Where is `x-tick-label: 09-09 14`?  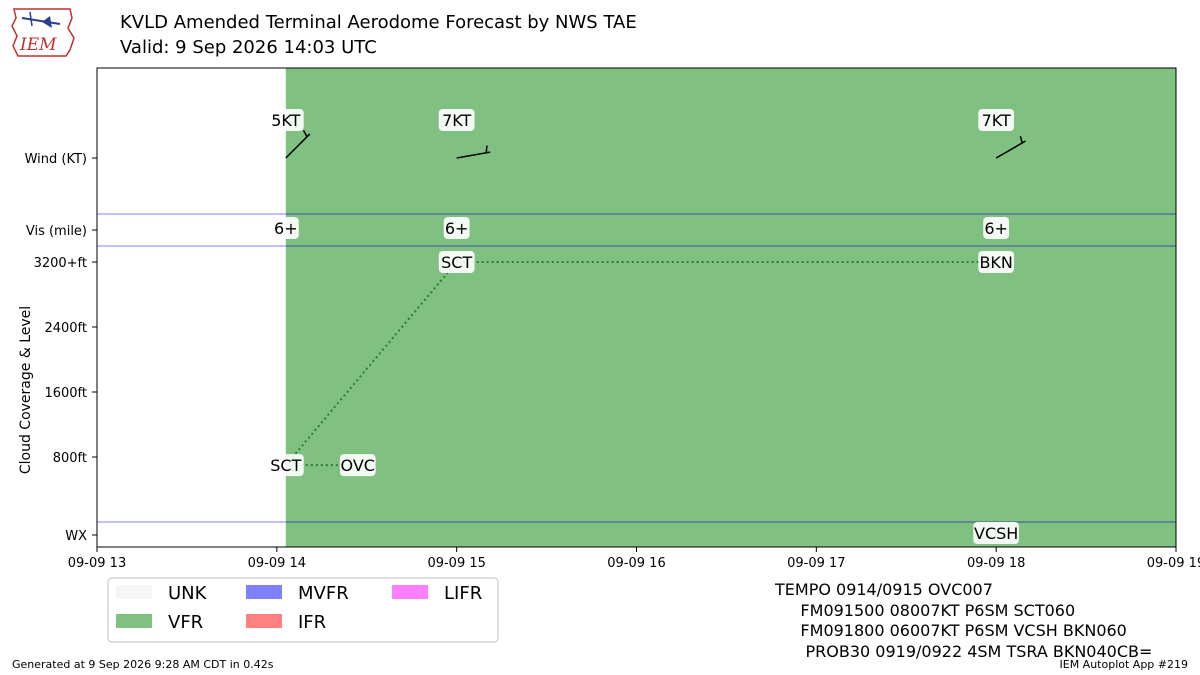
x-tick-label: 09-09 14 is located at coordinates (277, 563).